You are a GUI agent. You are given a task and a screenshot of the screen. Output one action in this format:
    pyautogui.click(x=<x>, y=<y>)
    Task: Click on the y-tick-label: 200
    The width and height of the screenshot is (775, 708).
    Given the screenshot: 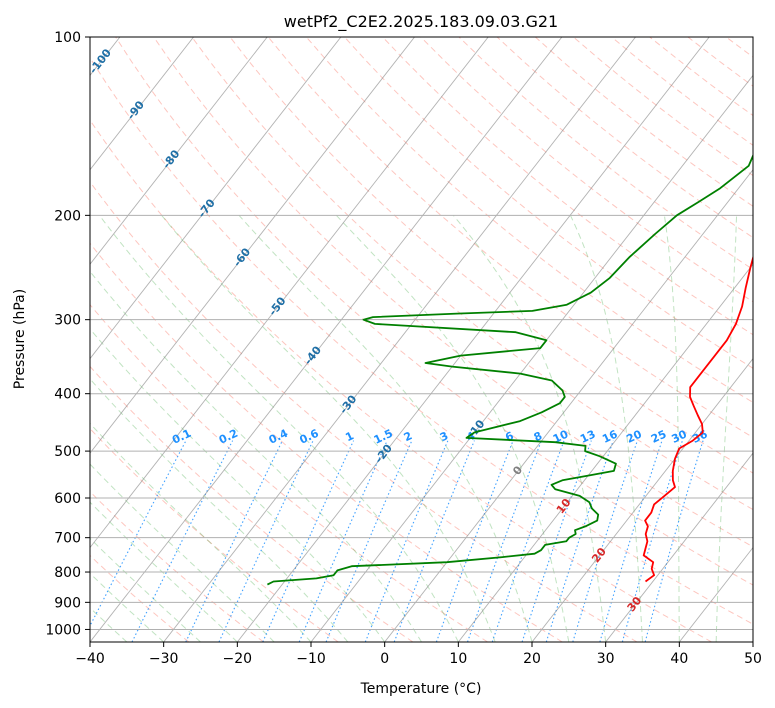 What is the action you would take?
    pyautogui.click(x=67, y=216)
    